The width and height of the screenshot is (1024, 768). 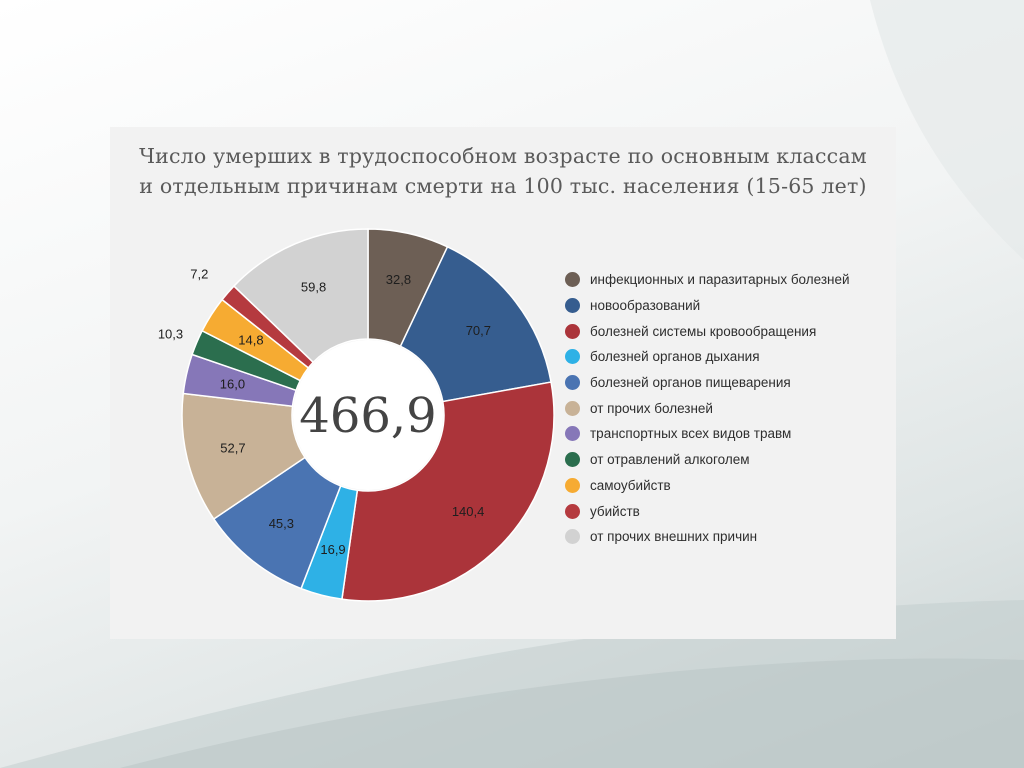 What do you see at coordinates (670, 460) in the screenshot?
I see `legend-label: от отравлений алкоголем` at bounding box center [670, 460].